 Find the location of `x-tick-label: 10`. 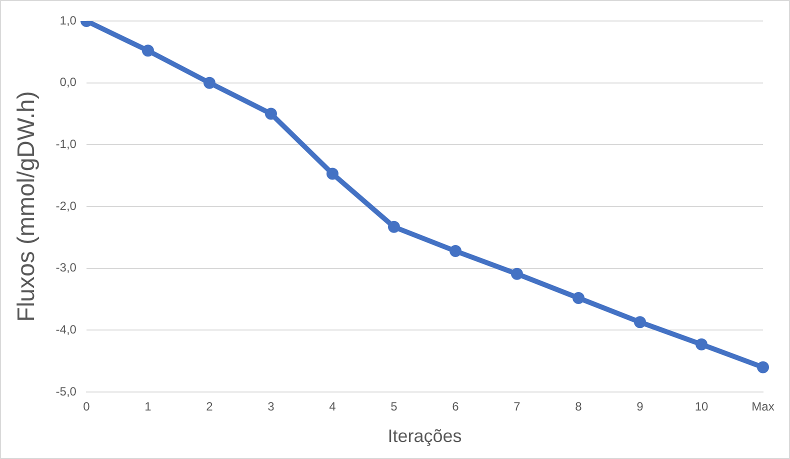

x-tick-label: 10 is located at coordinates (701, 407).